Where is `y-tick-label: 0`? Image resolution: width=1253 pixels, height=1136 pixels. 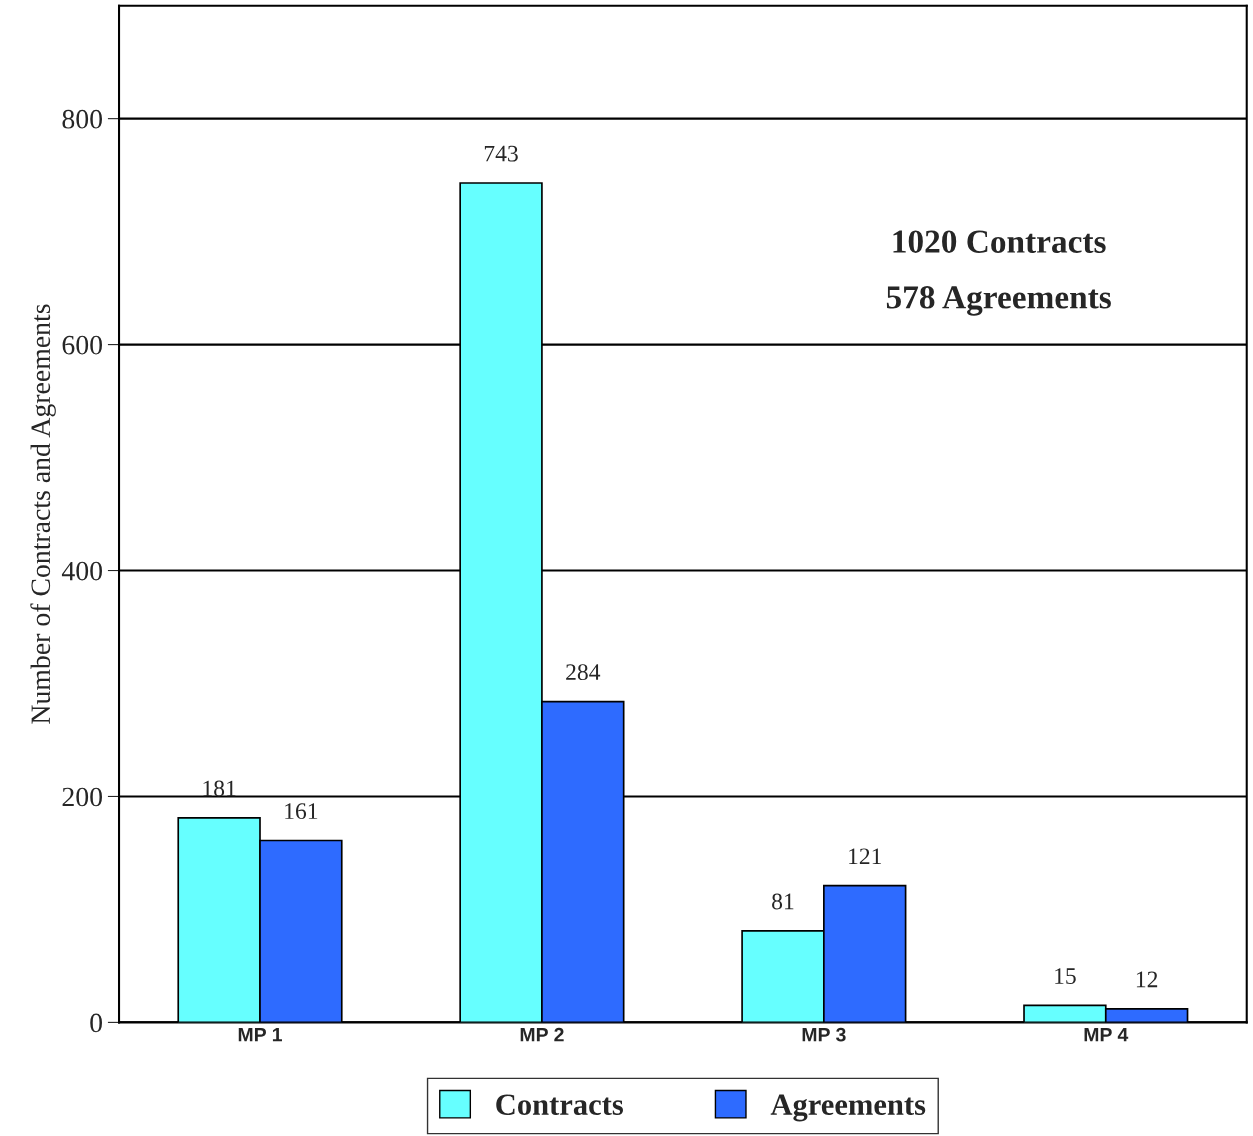 y-tick-label: 0 is located at coordinates (96, 1023).